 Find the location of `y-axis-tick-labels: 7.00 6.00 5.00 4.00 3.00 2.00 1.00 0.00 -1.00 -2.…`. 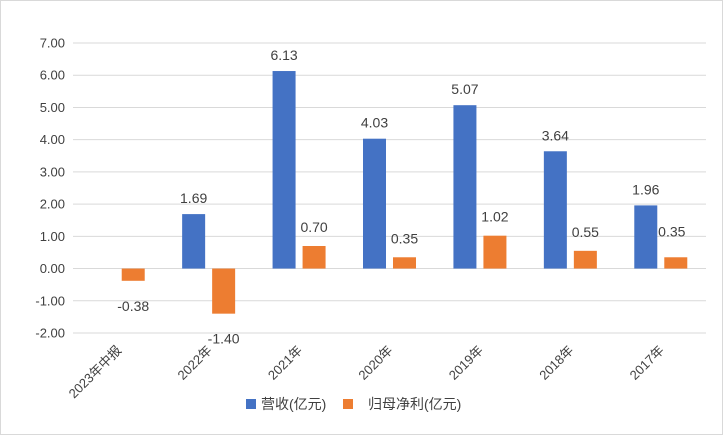

y-axis-tick-labels: 7.00 6.00 5.00 4.00 3.00 2.00 1.00 0.00 -1.00 -2.… is located at coordinates (50, 188).